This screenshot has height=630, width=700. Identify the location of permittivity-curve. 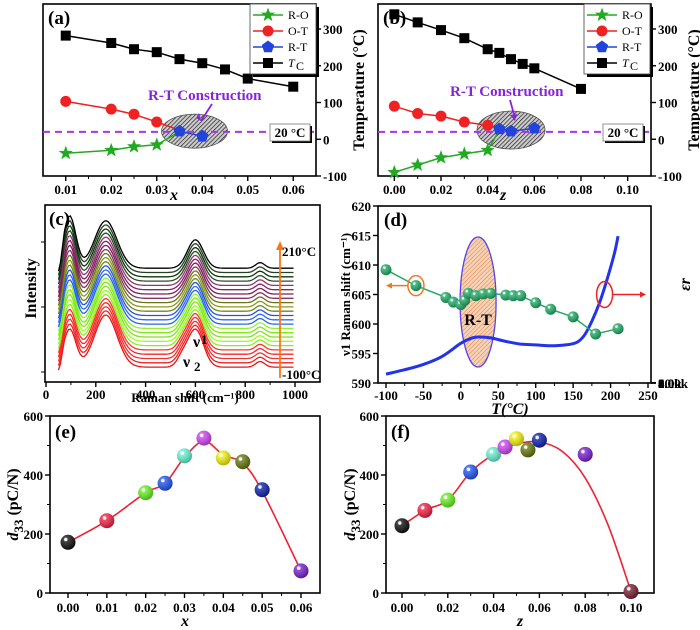
(502, 305).